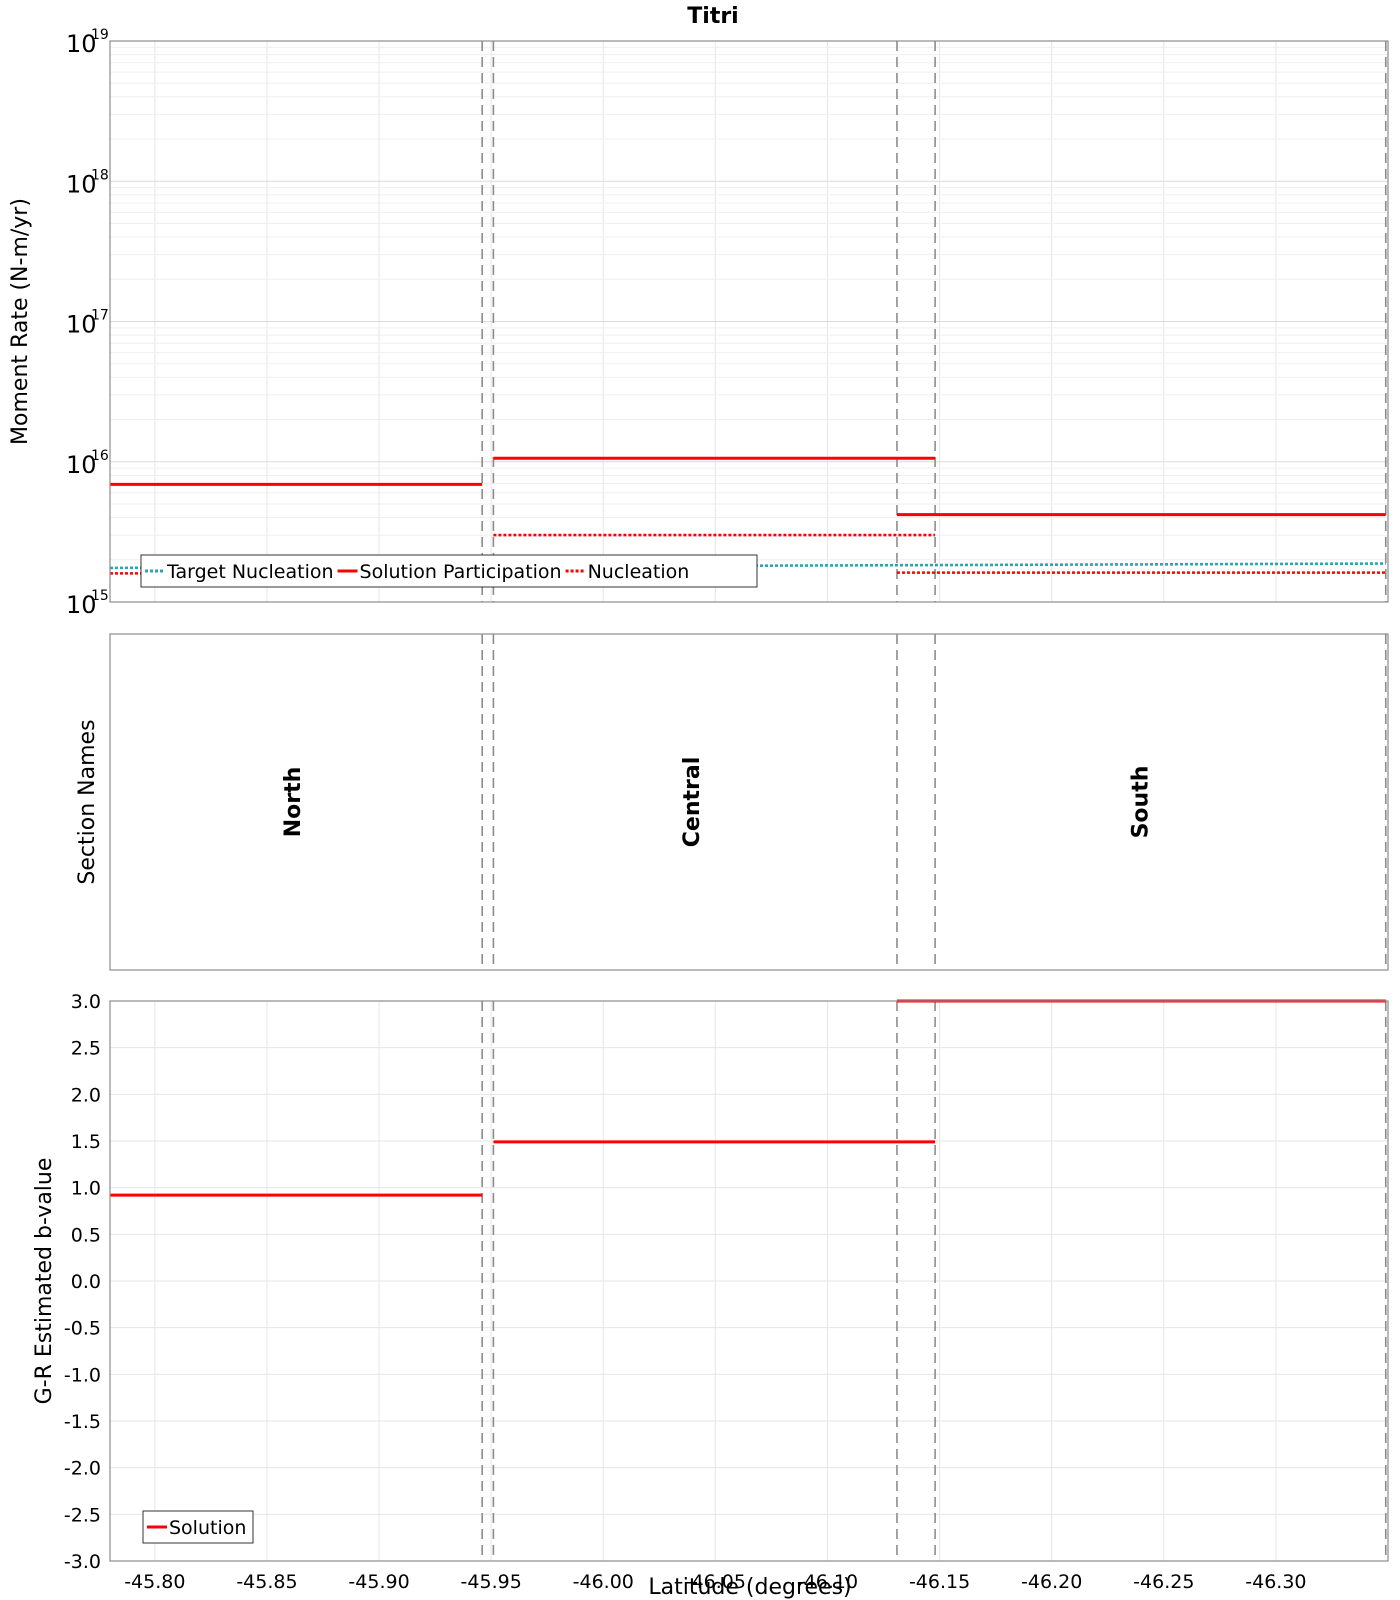 The image size is (1400, 1600). Describe the element at coordinates (712, 16) in the screenshot. I see `chart-title: Titri` at that location.